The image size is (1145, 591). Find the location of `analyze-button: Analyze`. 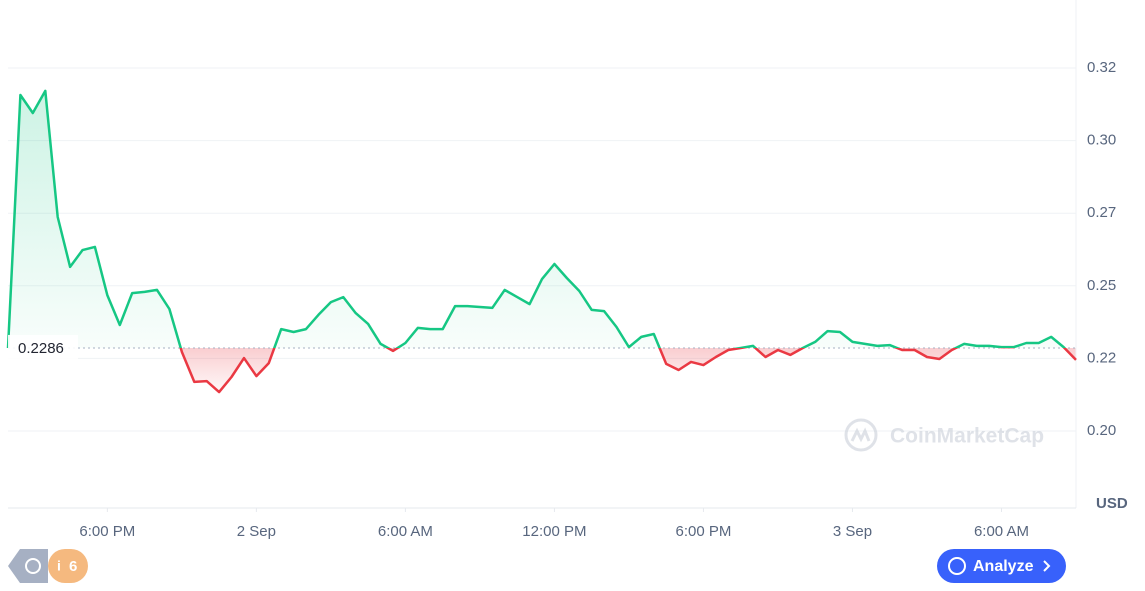

analyze-button: Analyze is located at coordinates (1001, 566).